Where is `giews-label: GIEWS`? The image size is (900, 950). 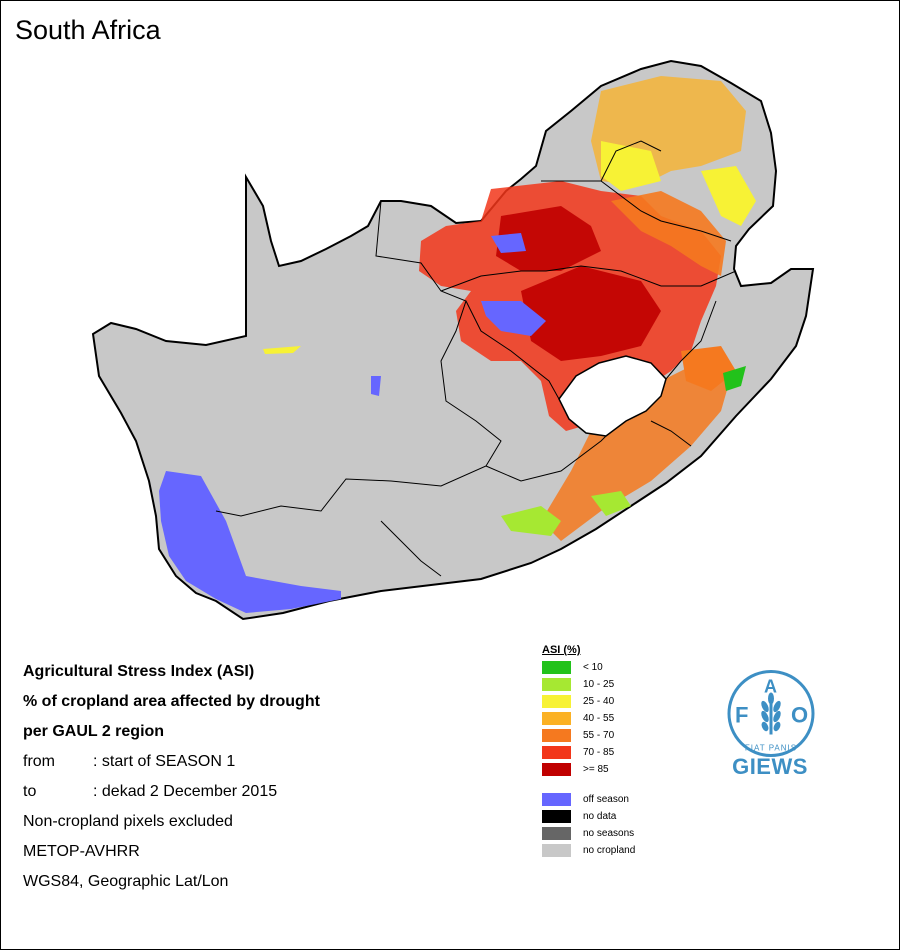
giews-label: GIEWS is located at coordinates (770, 766).